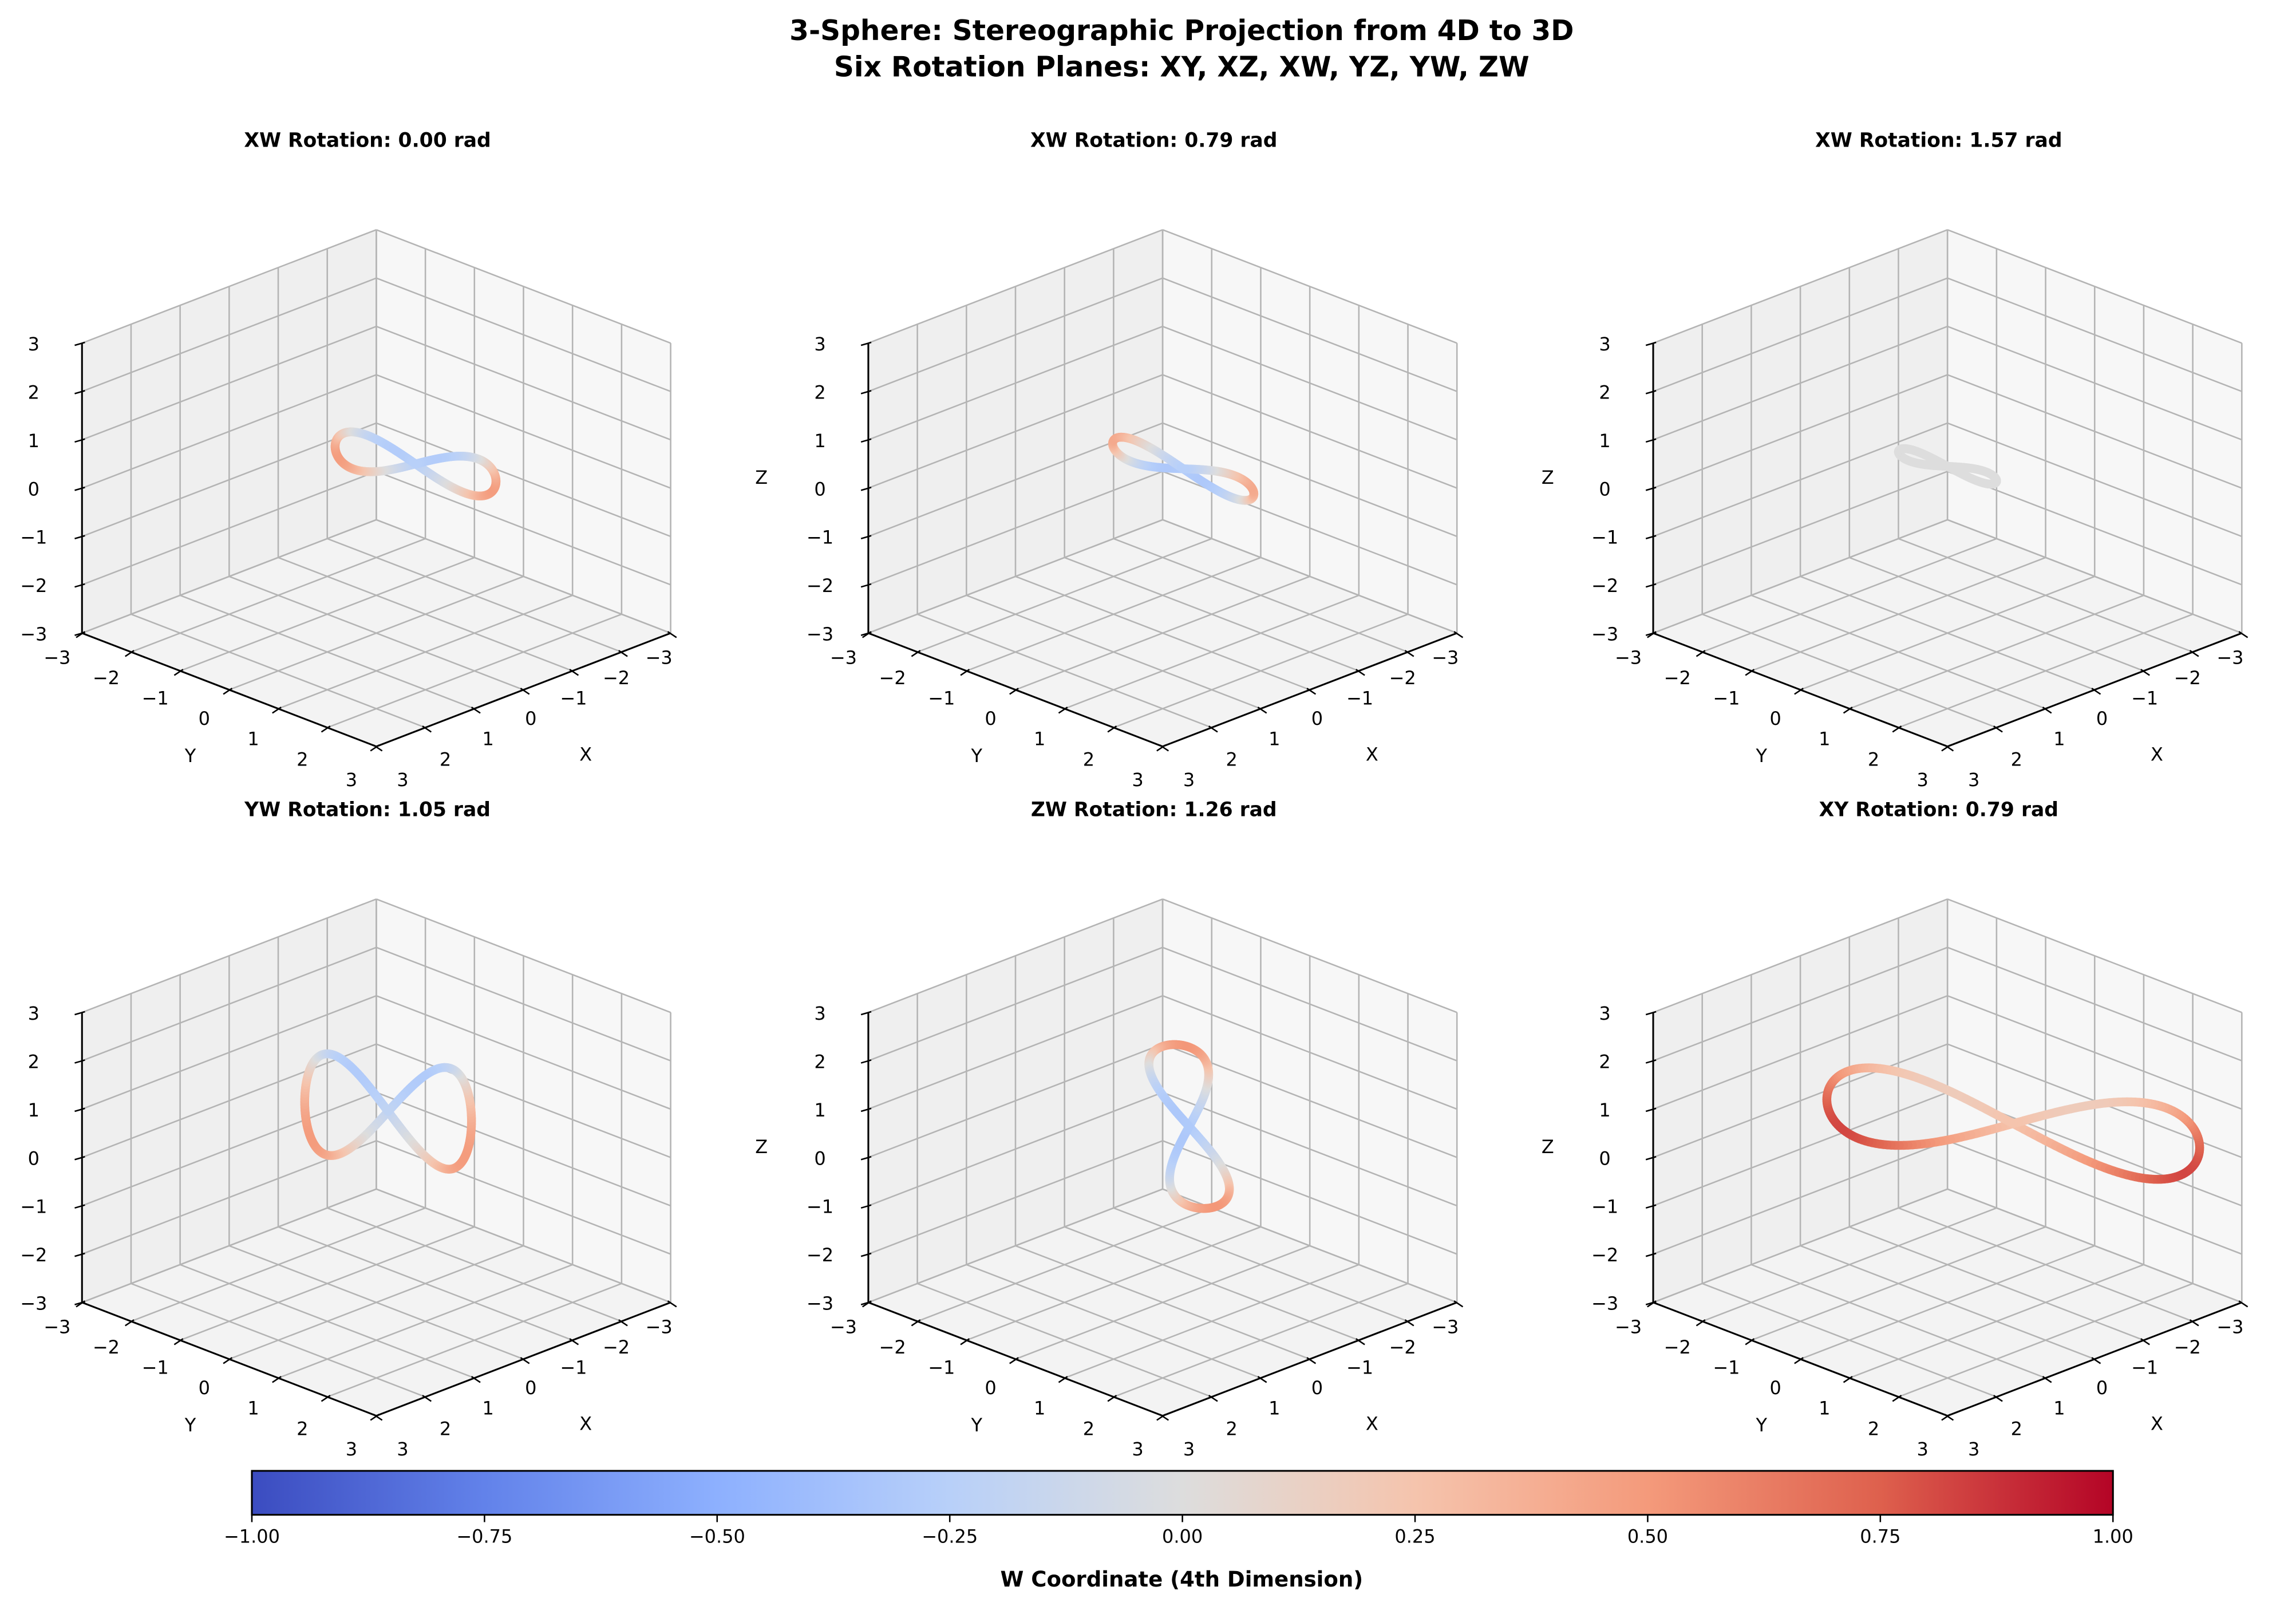 This screenshot has width=2296, height=1606. What do you see at coordinates (1938, 810) in the screenshot?
I see `subplot-title: XY Rotation: 0.79 rad` at bounding box center [1938, 810].